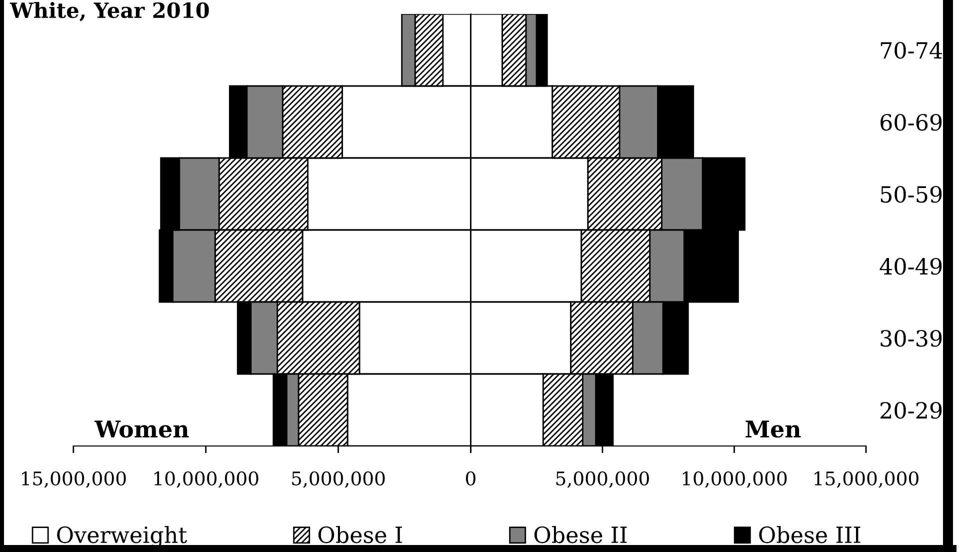 This screenshot has width=959, height=552. What do you see at coordinates (141, 429) in the screenshot?
I see `annotation: Women` at bounding box center [141, 429].